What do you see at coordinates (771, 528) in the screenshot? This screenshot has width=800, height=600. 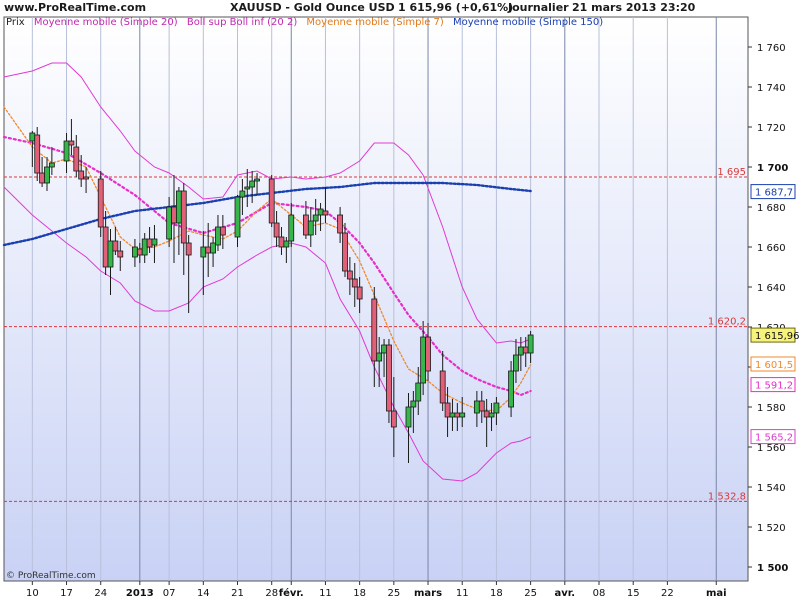 I see `y-tick-label-12: 1 520` at bounding box center [771, 528].